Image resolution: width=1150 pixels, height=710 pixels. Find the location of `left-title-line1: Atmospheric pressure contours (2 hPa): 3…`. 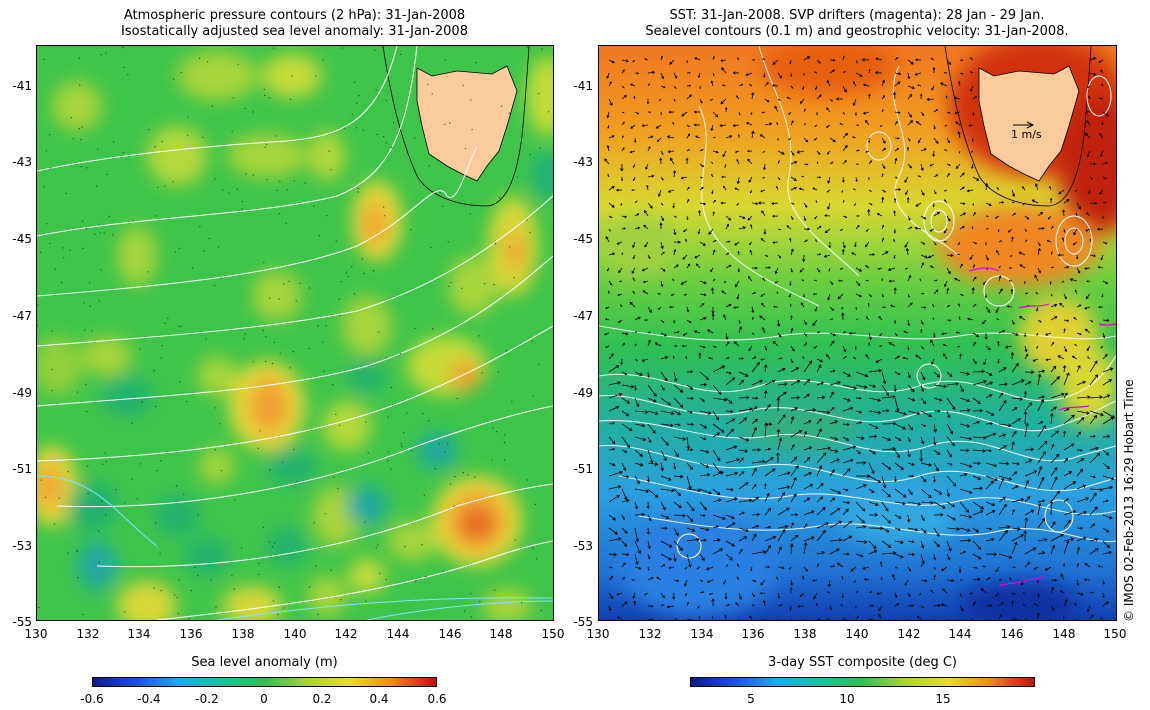

left-title-line1: Atmospheric pressure contours (2 hPa): 3… is located at coordinates (294, 15).